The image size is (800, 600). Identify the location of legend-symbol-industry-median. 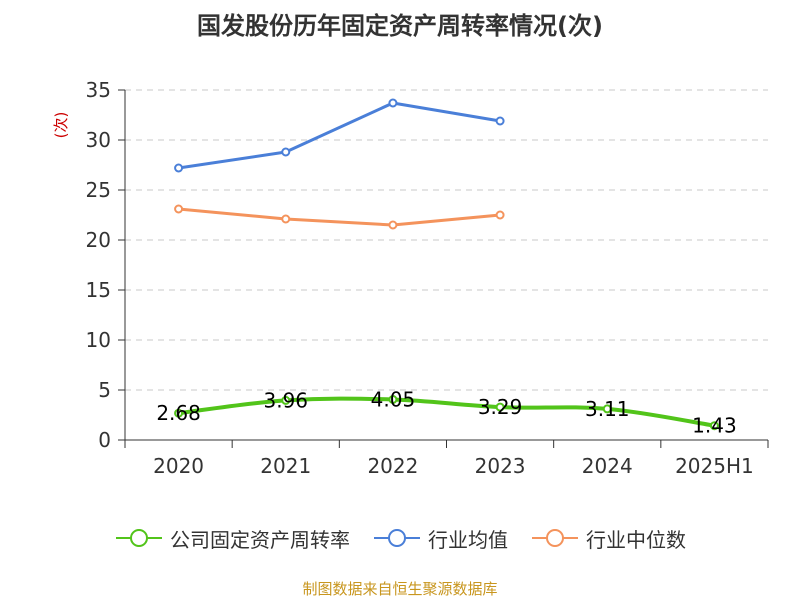
(555, 538).